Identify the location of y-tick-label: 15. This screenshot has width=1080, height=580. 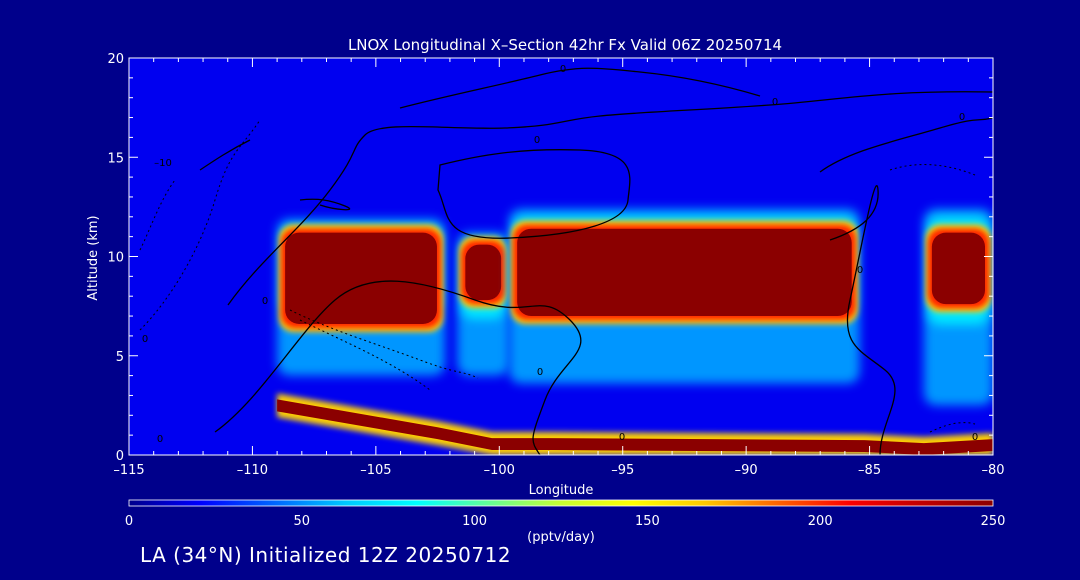
(115, 158).